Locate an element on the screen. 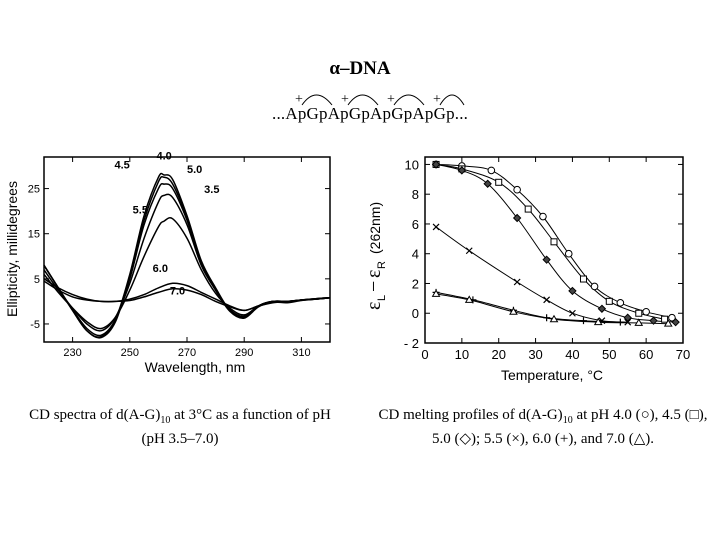 Image resolution: width=720 pixels, height=540 pixels. x-tick-label: 230 is located at coordinates (72, 353).